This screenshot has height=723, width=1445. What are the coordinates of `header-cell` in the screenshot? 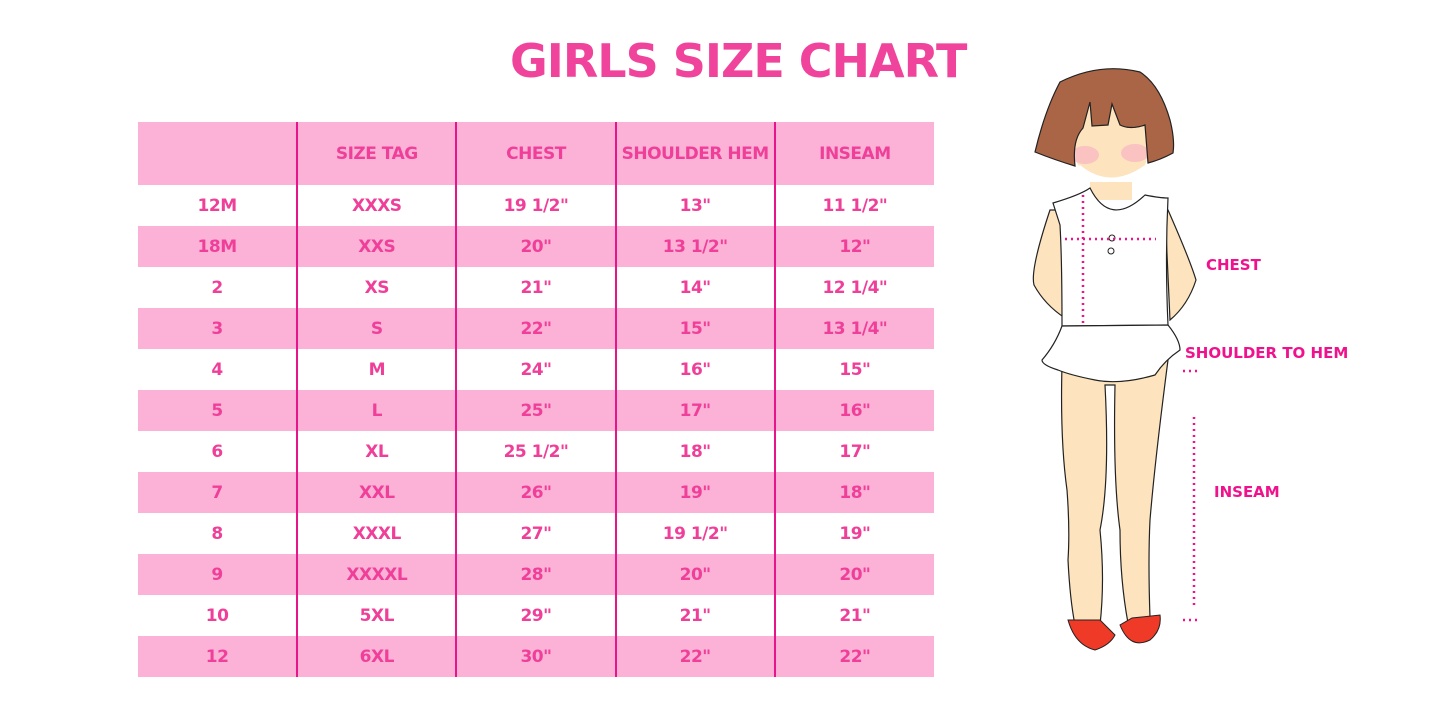 It's located at (218, 153).